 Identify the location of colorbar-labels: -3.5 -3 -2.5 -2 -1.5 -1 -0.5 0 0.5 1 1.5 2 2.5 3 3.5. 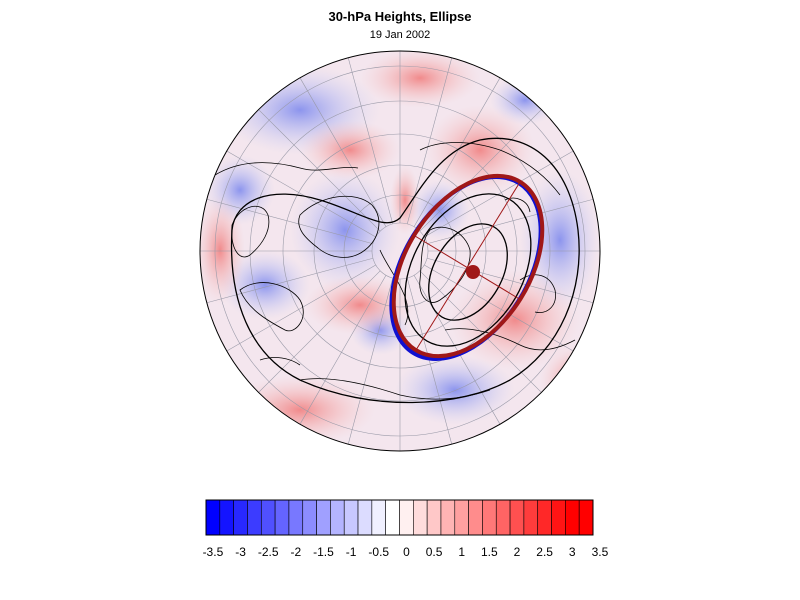
(406, 552).